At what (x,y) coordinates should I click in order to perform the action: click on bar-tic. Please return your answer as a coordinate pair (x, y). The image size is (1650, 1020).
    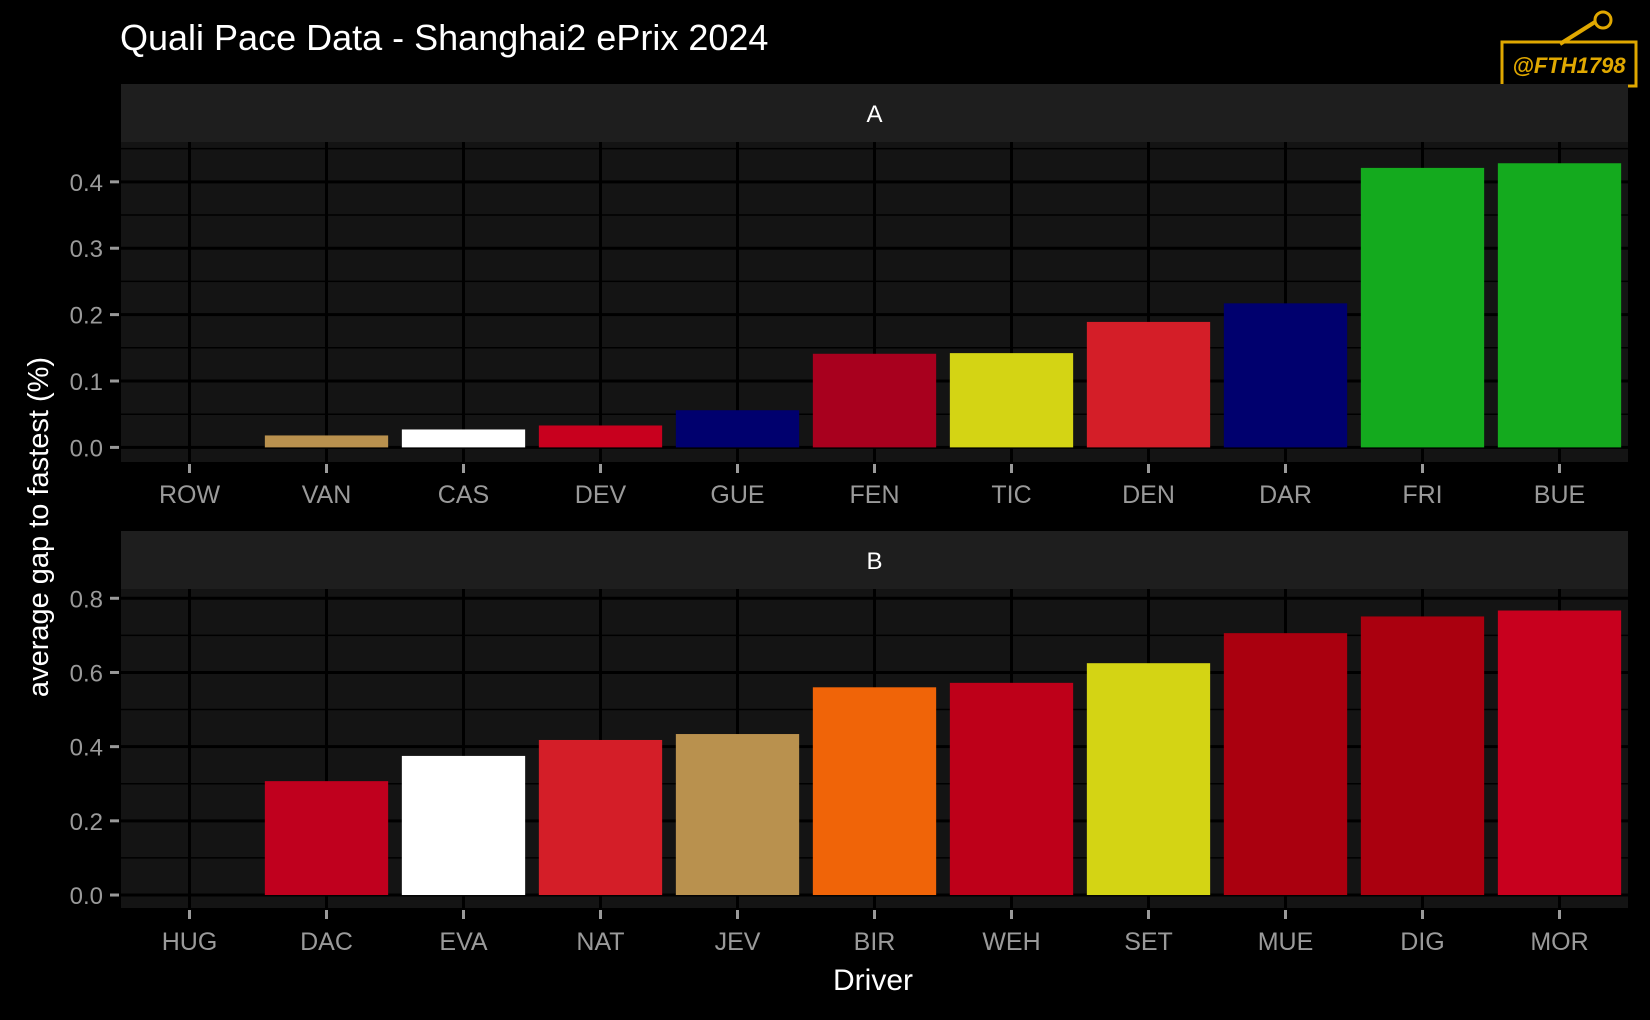
    Looking at the image, I should click on (1011, 400).